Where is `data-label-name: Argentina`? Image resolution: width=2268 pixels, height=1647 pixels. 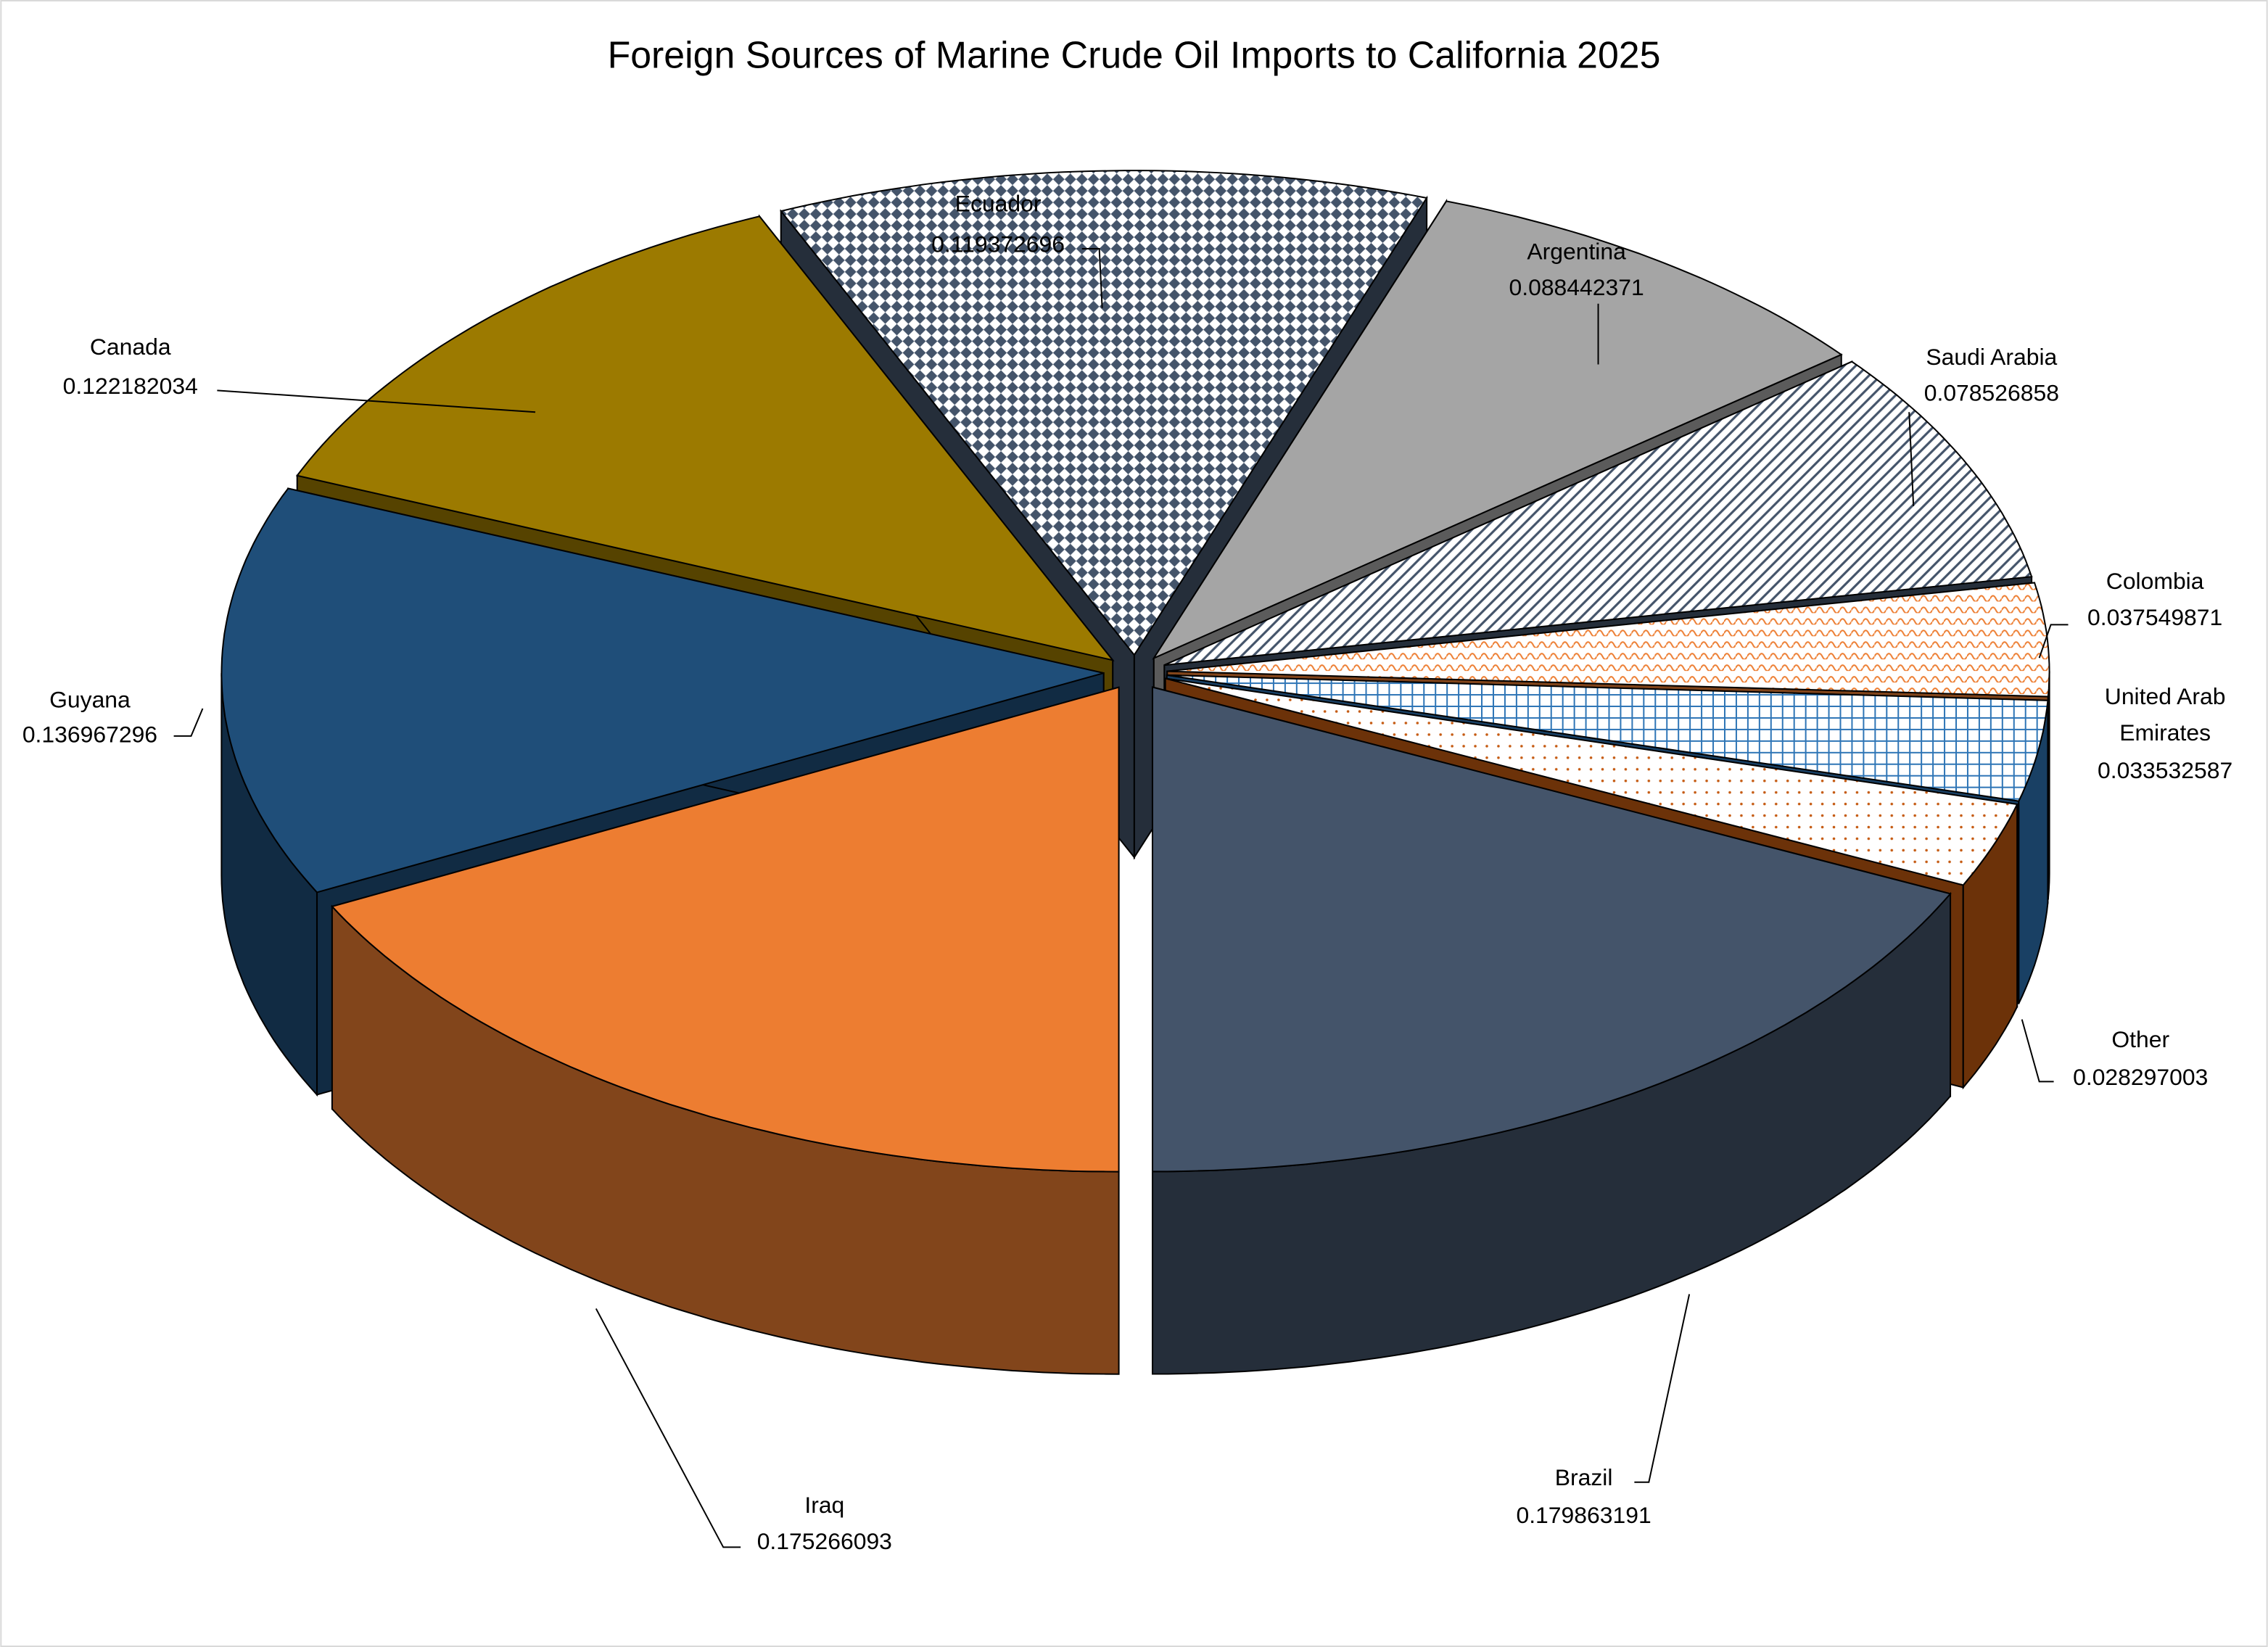 data-label-name: Argentina is located at coordinates (1576, 251).